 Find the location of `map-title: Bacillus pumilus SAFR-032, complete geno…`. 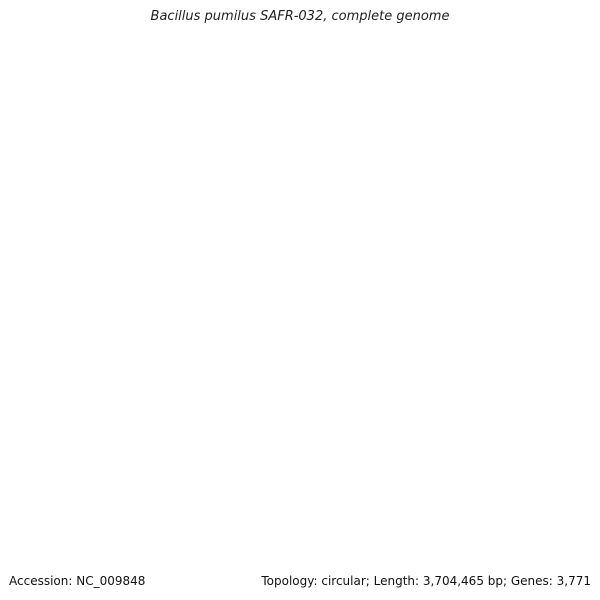

map-title: Bacillus pumilus SAFR-032, complete geno… is located at coordinates (300, 16).